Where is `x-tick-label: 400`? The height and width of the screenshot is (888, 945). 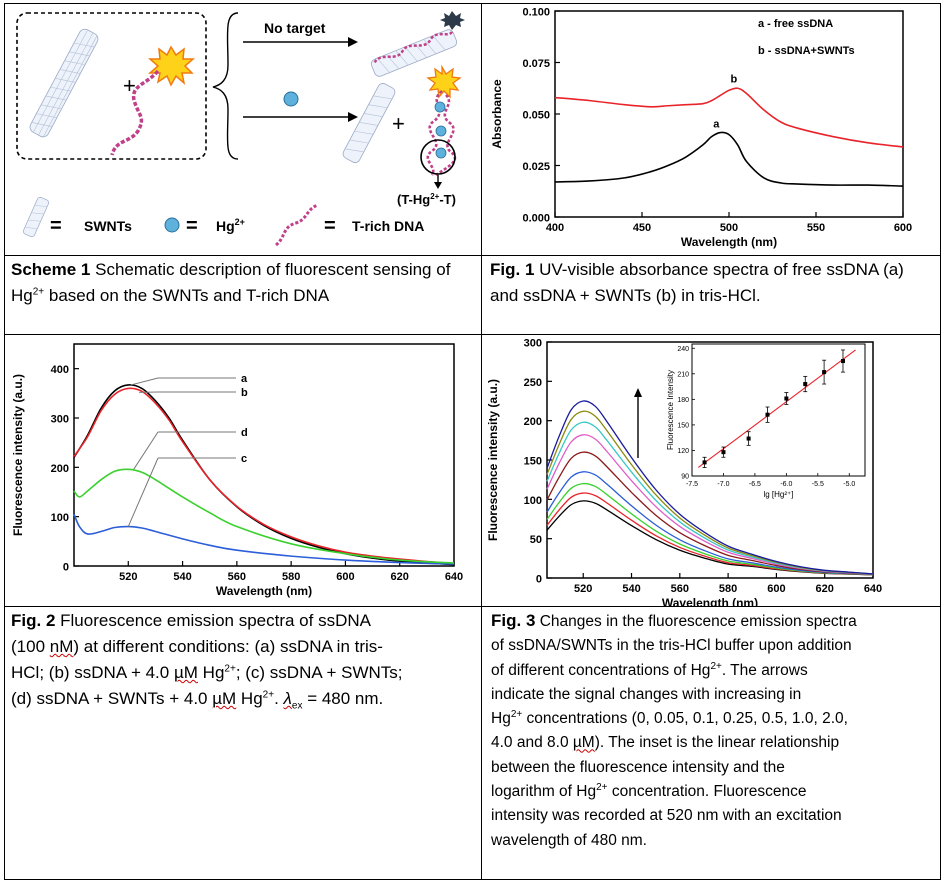
x-tick-label: 400 is located at coordinates (555, 228).